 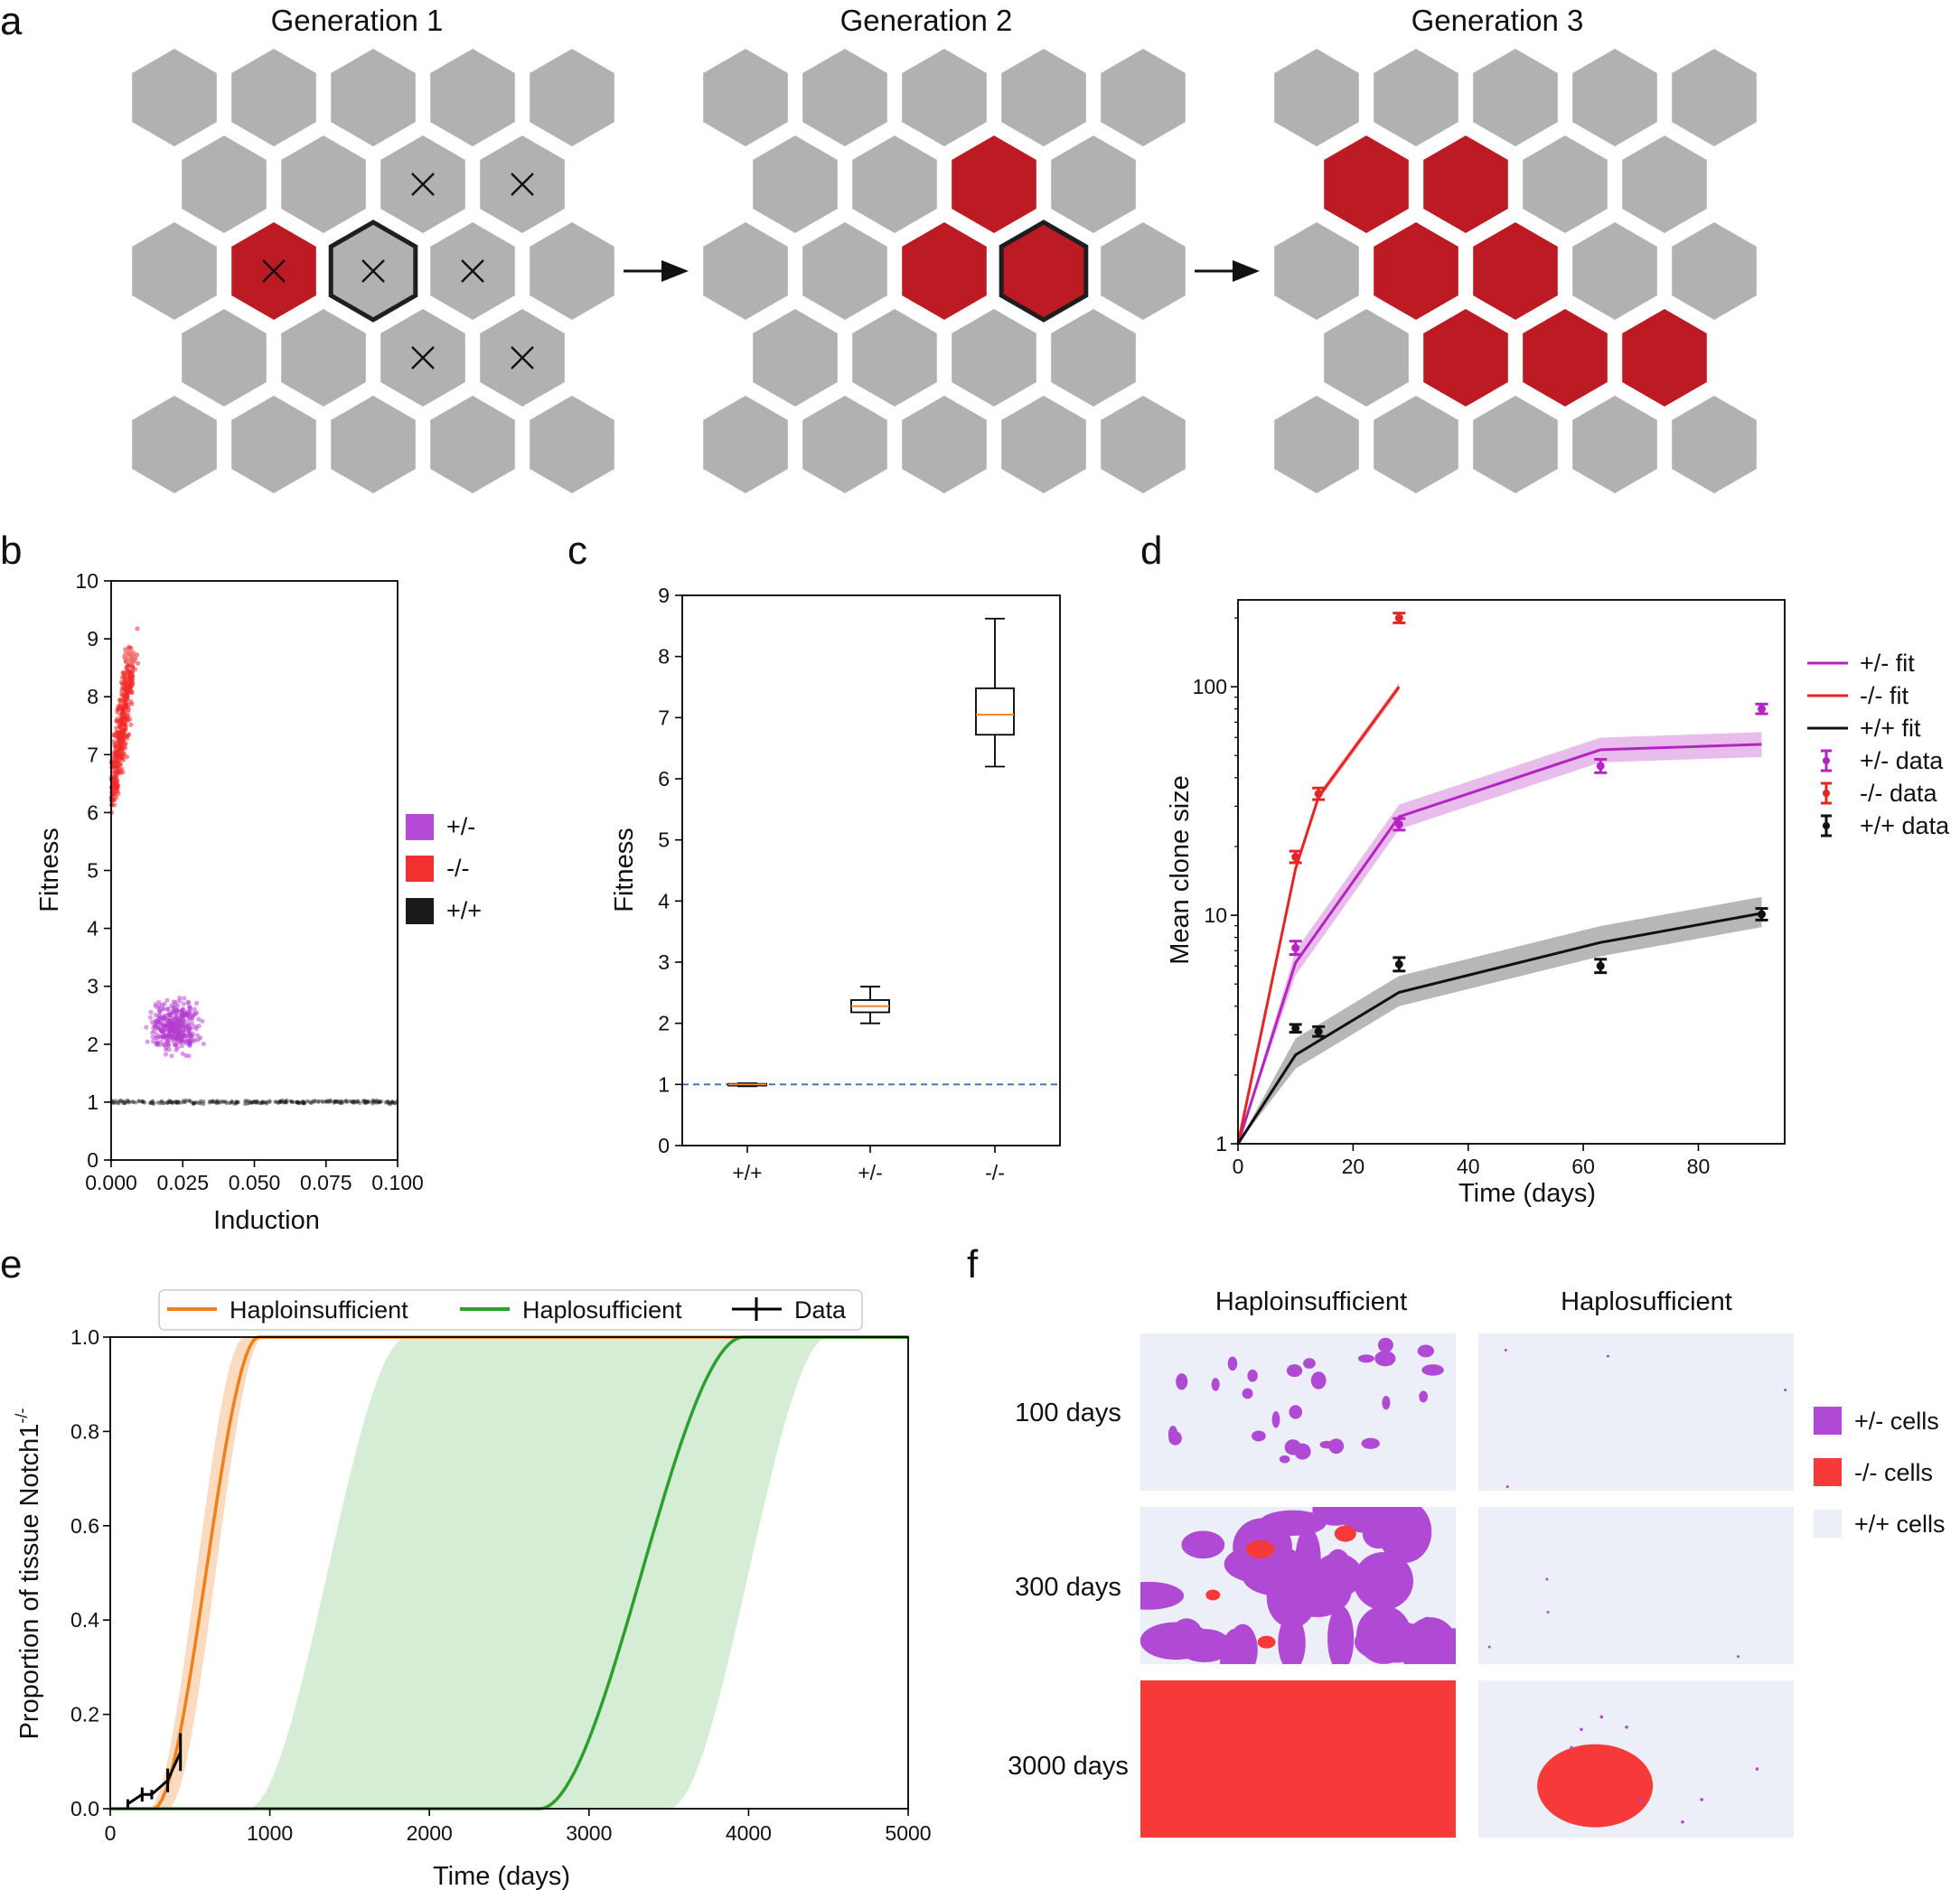 I want to click on panel-e-ylabel: Proportion of tissue Notch1-/-, so click(x=28, y=1574).